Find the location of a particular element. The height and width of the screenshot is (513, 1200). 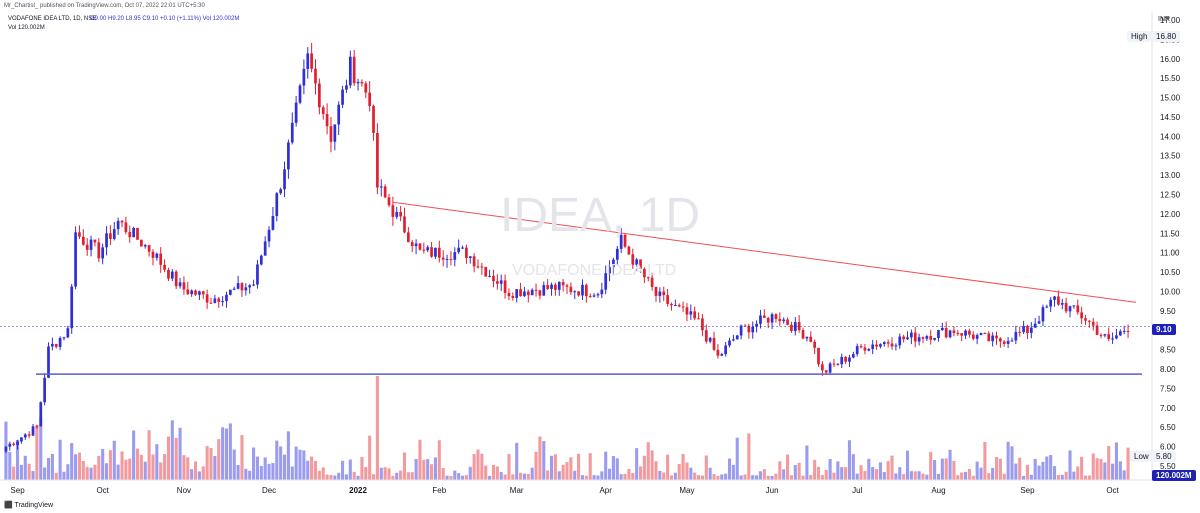

y-tick-label: 15.00 is located at coordinates (1170, 98).